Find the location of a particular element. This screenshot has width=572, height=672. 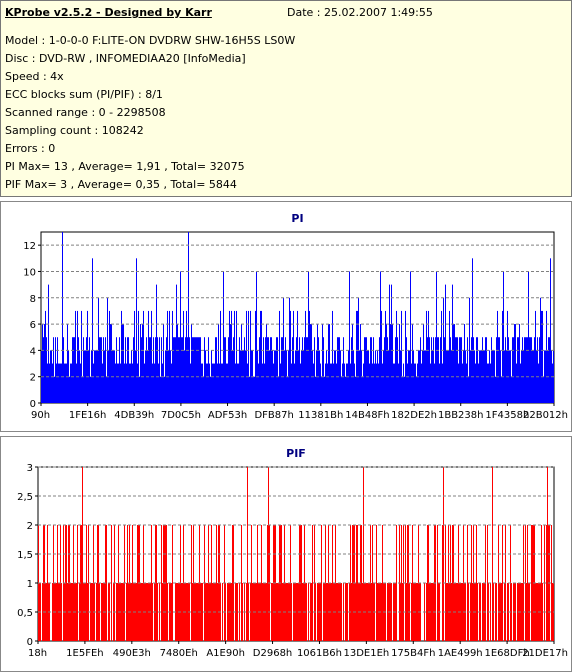

pif-xtick-label: 1AE499h is located at coordinates (460, 653).